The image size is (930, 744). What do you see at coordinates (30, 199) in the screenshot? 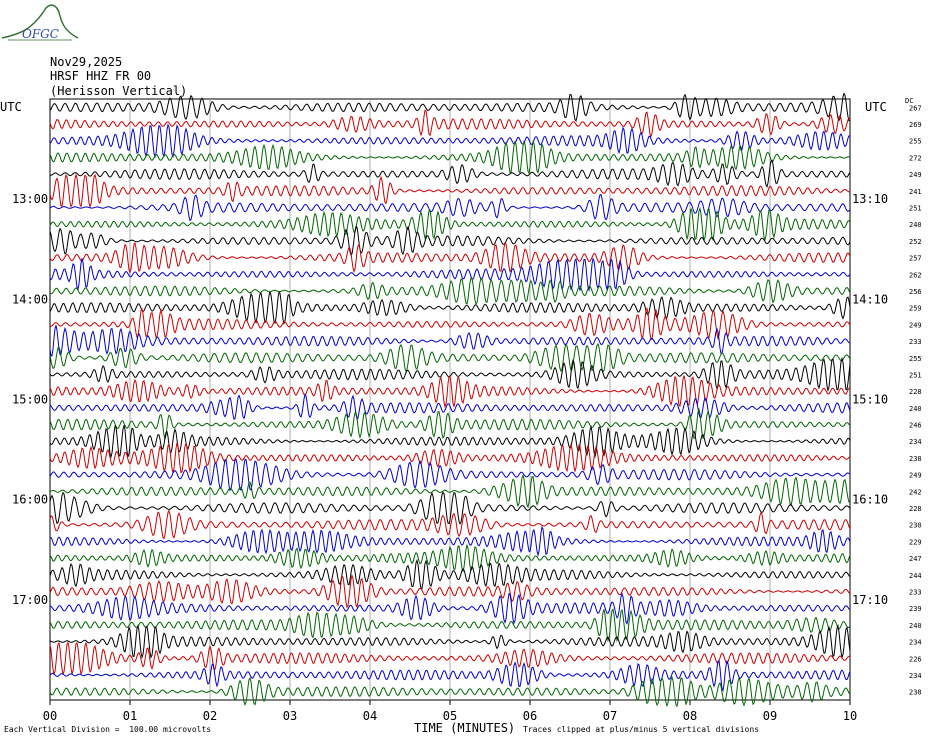
I see `hour-label-left: 13:00` at bounding box center [30, 199].